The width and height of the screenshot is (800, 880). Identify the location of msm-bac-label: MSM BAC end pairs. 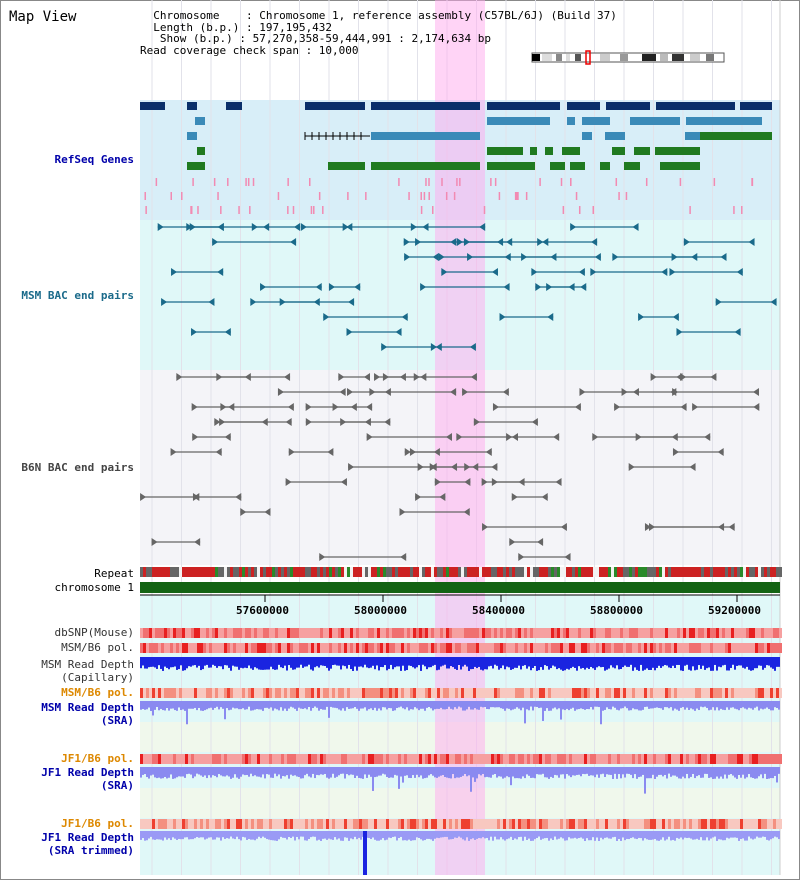
(77, 295).